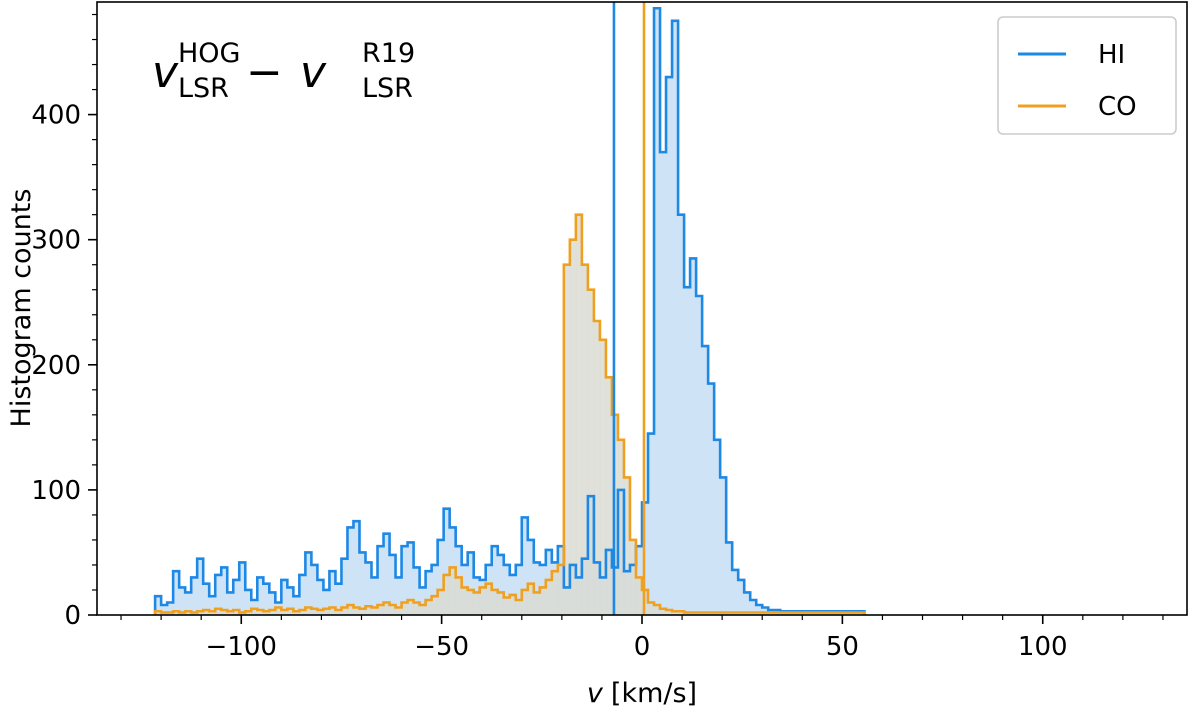 This screenshot has width=1200, height=714. What do you see at coordinates (264, 72) in the screenshot?
I see `annotation-minus: −` at bounding box center [264, 72].